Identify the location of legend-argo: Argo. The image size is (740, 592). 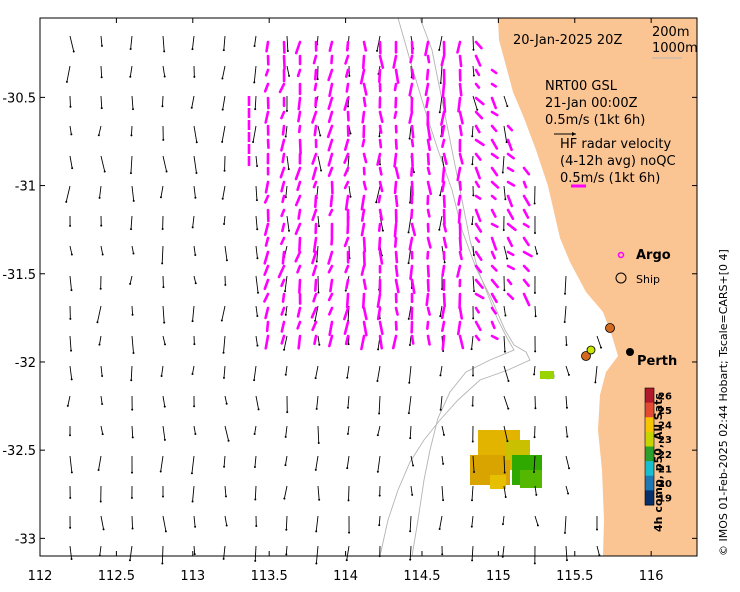
(653, 255).